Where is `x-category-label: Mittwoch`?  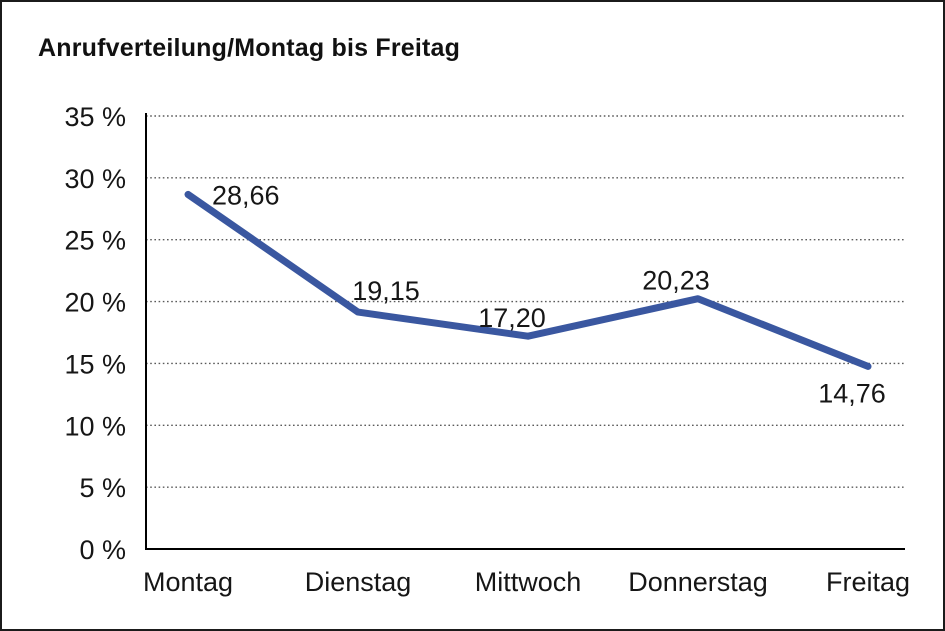
x-category-label: Mittwoch is located at coordinates (528, 582).